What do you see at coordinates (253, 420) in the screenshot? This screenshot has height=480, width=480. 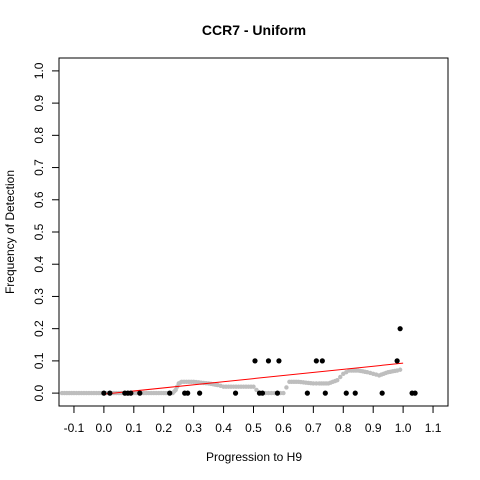 I see `x-axis: -0.1 0.0 0.1 0.2 0.3 0.4 0.5 0.6 0.7 0.8 0.9 1.0 1.1` at bounding box center [253, 420].